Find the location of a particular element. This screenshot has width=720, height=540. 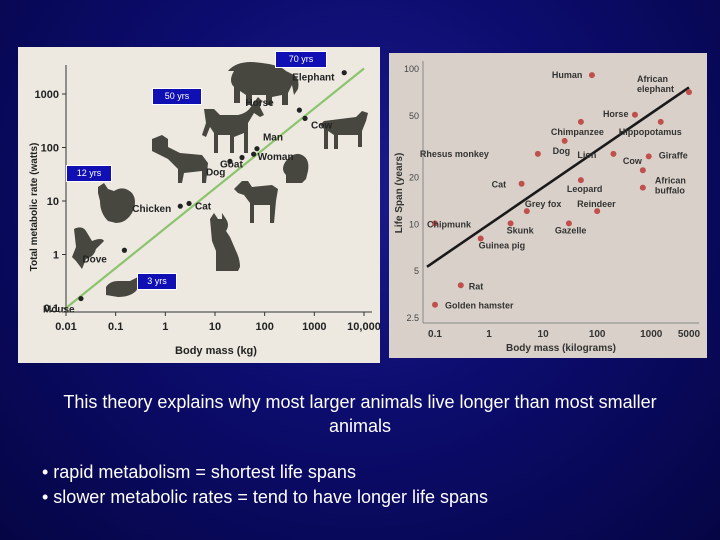

dog-silhouette is located at coordinates (180, 159).